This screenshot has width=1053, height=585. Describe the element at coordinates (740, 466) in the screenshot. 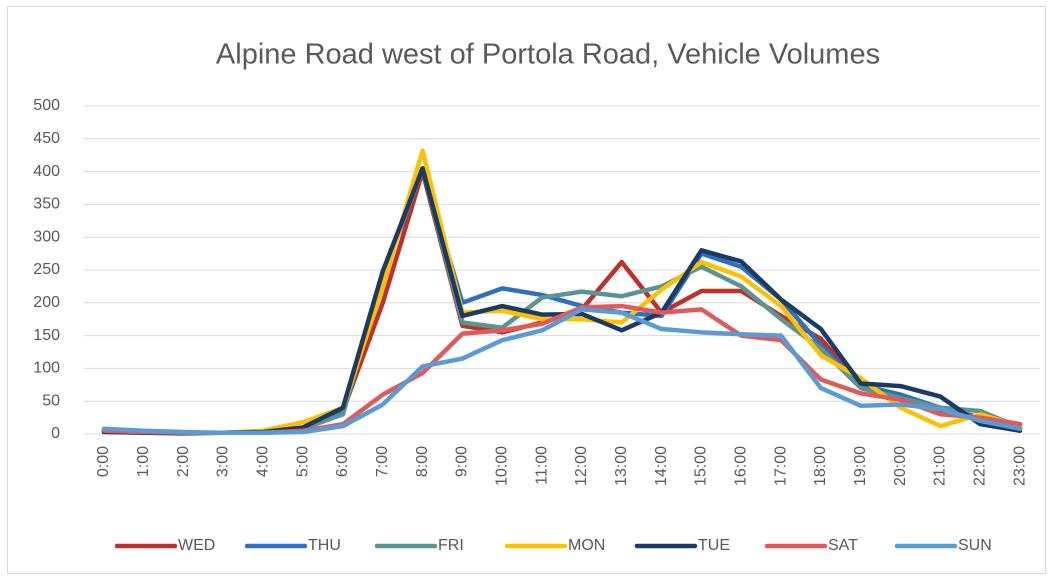

I see `x-tick-label: 16:00` at that location.